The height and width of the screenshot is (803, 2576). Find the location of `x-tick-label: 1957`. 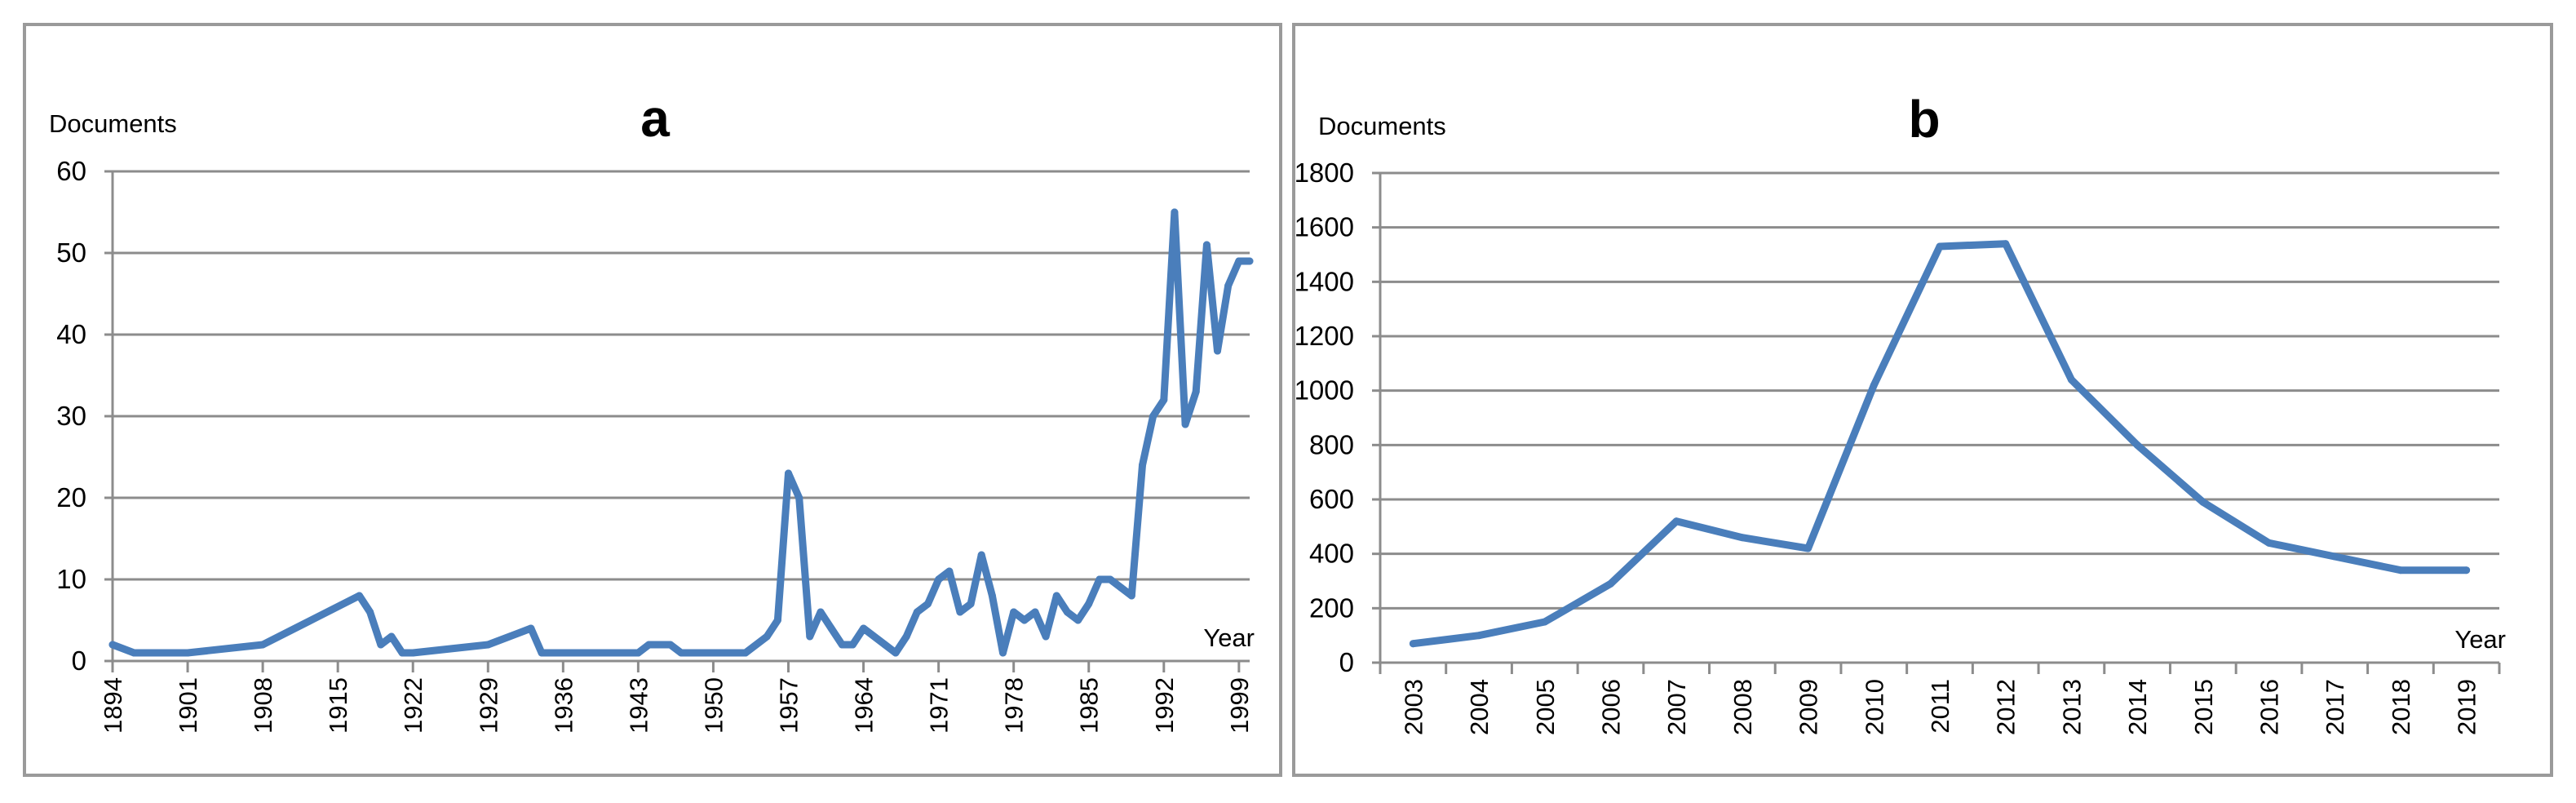

x-tick-label: 1957 is located at coordinates (789, 705).